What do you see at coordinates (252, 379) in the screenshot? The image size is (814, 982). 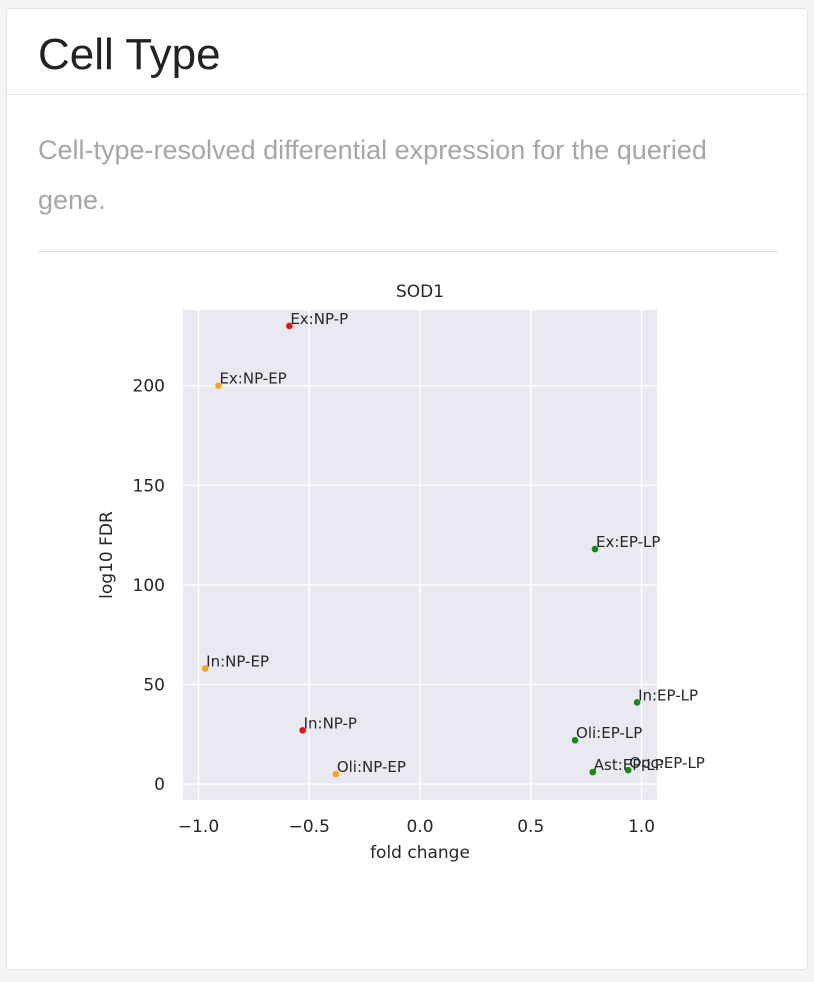 I see `data-point-label: Ex:NP-EP` at bounding box center [252, 379].